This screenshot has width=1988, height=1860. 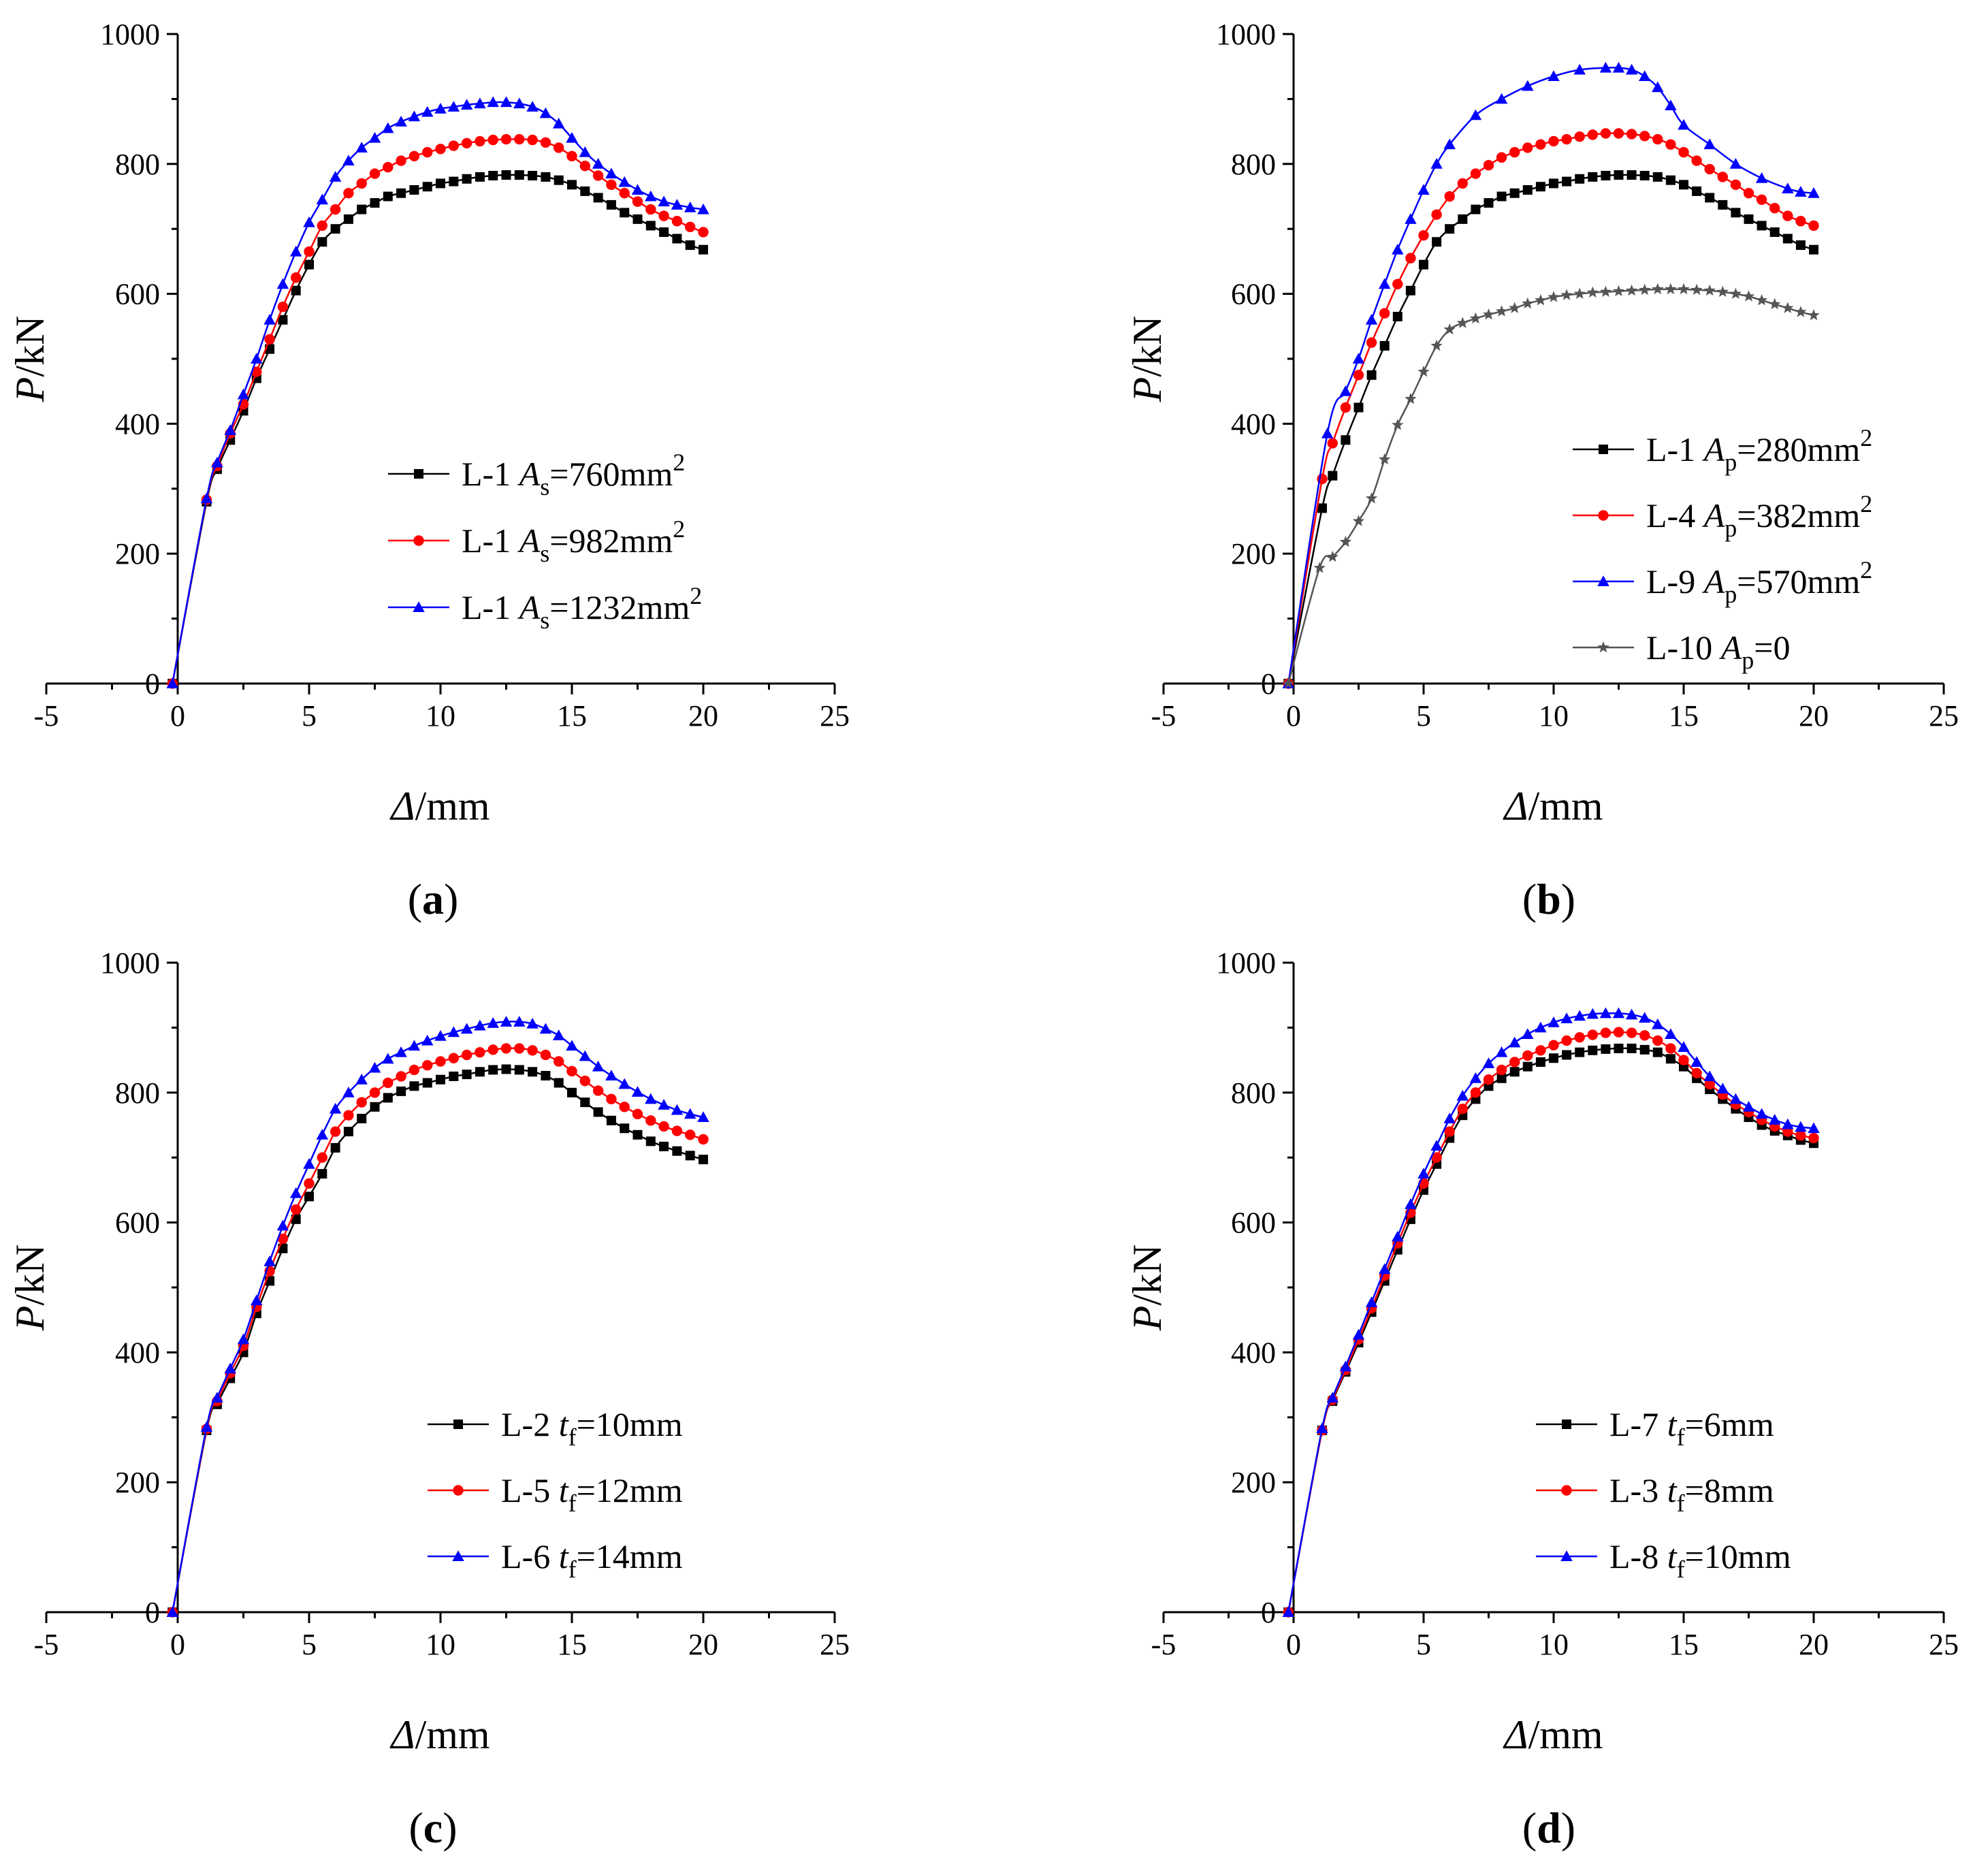 I want to click on panel-label-close: ), so click(x=451, y=899).